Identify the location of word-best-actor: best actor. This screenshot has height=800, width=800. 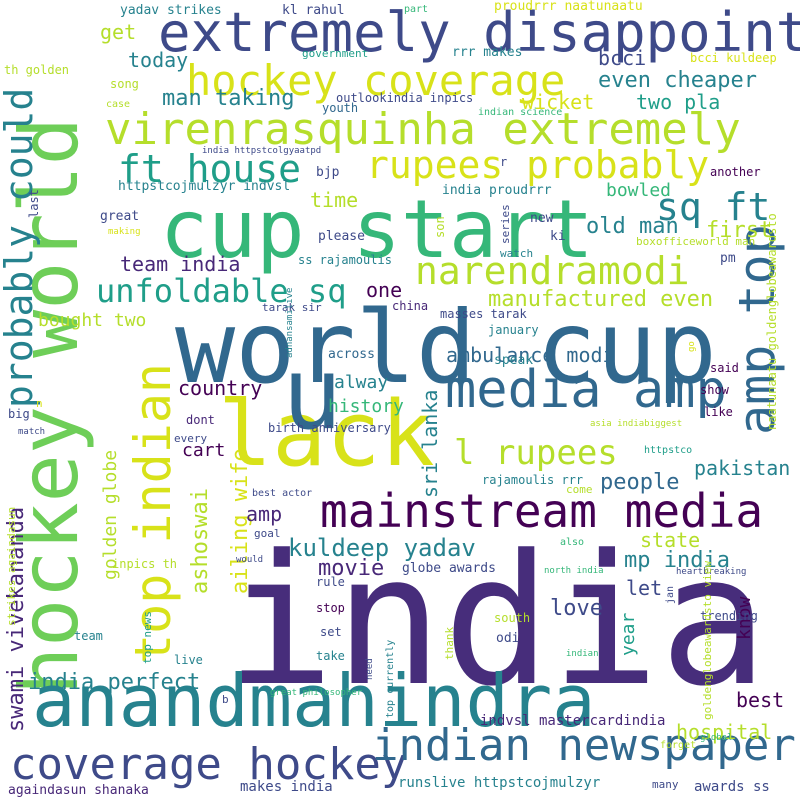
(282, 493).